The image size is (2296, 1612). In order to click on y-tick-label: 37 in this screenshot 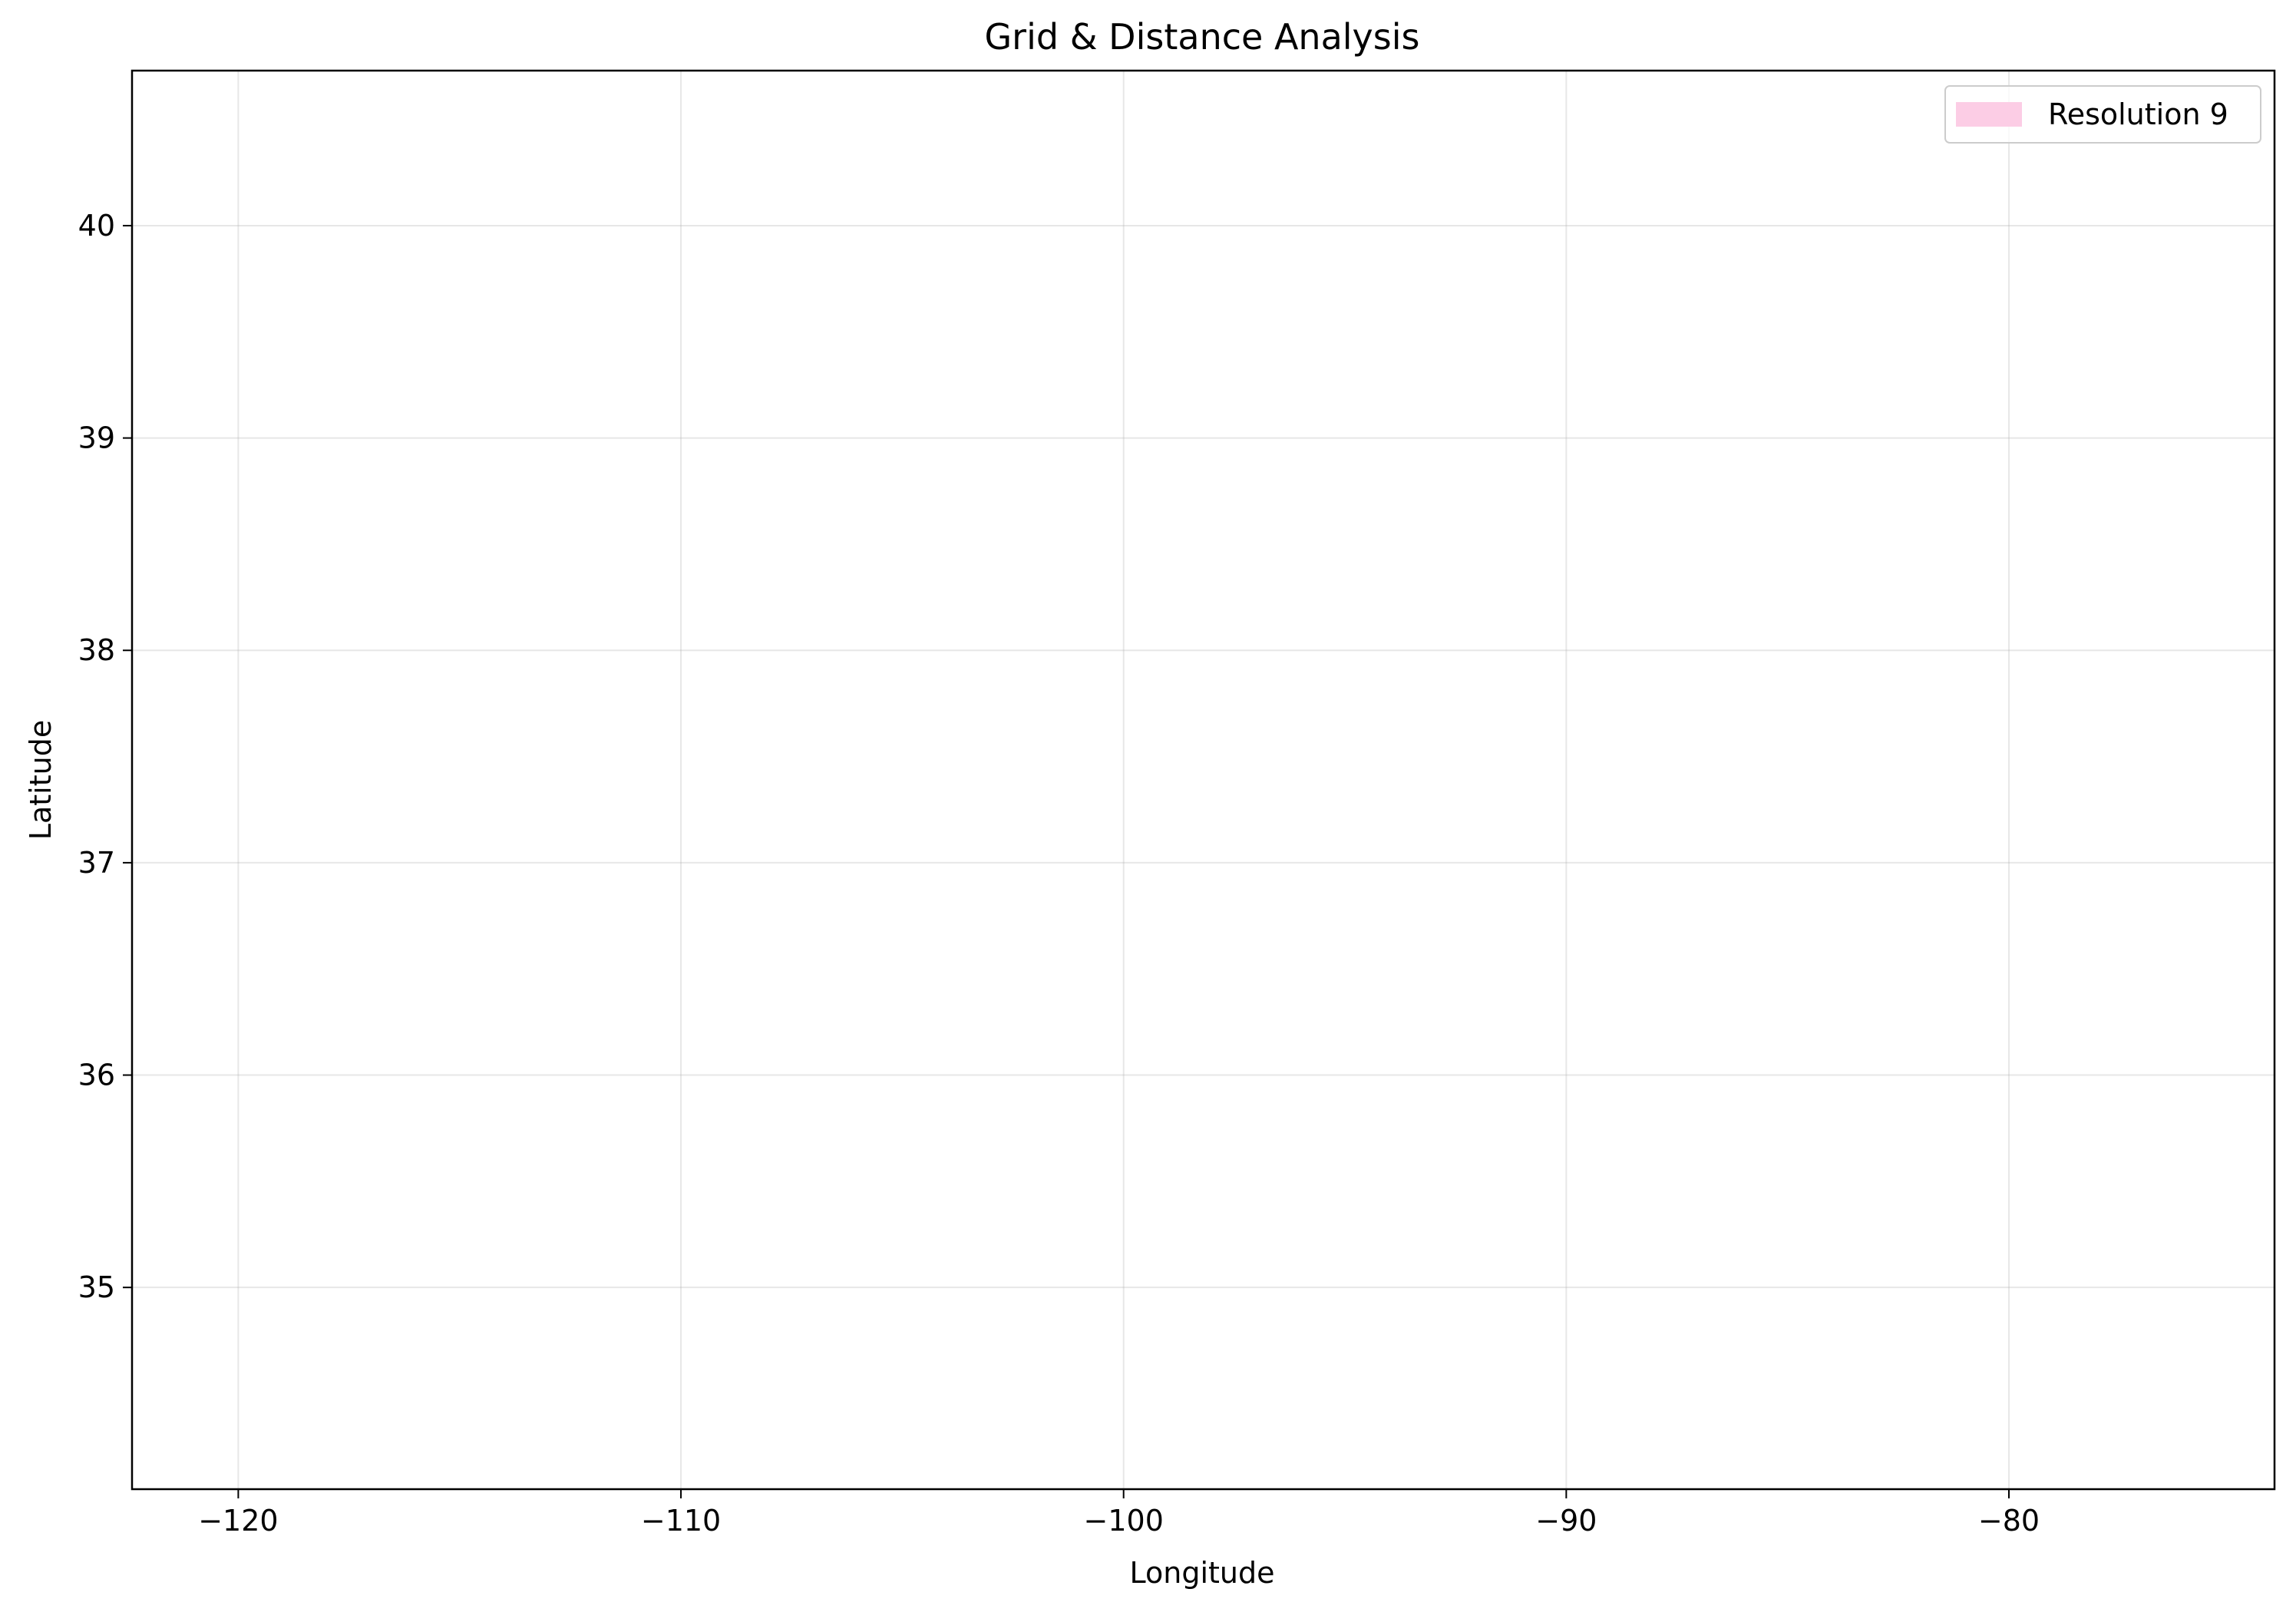, I will do `click(97, 863)`.